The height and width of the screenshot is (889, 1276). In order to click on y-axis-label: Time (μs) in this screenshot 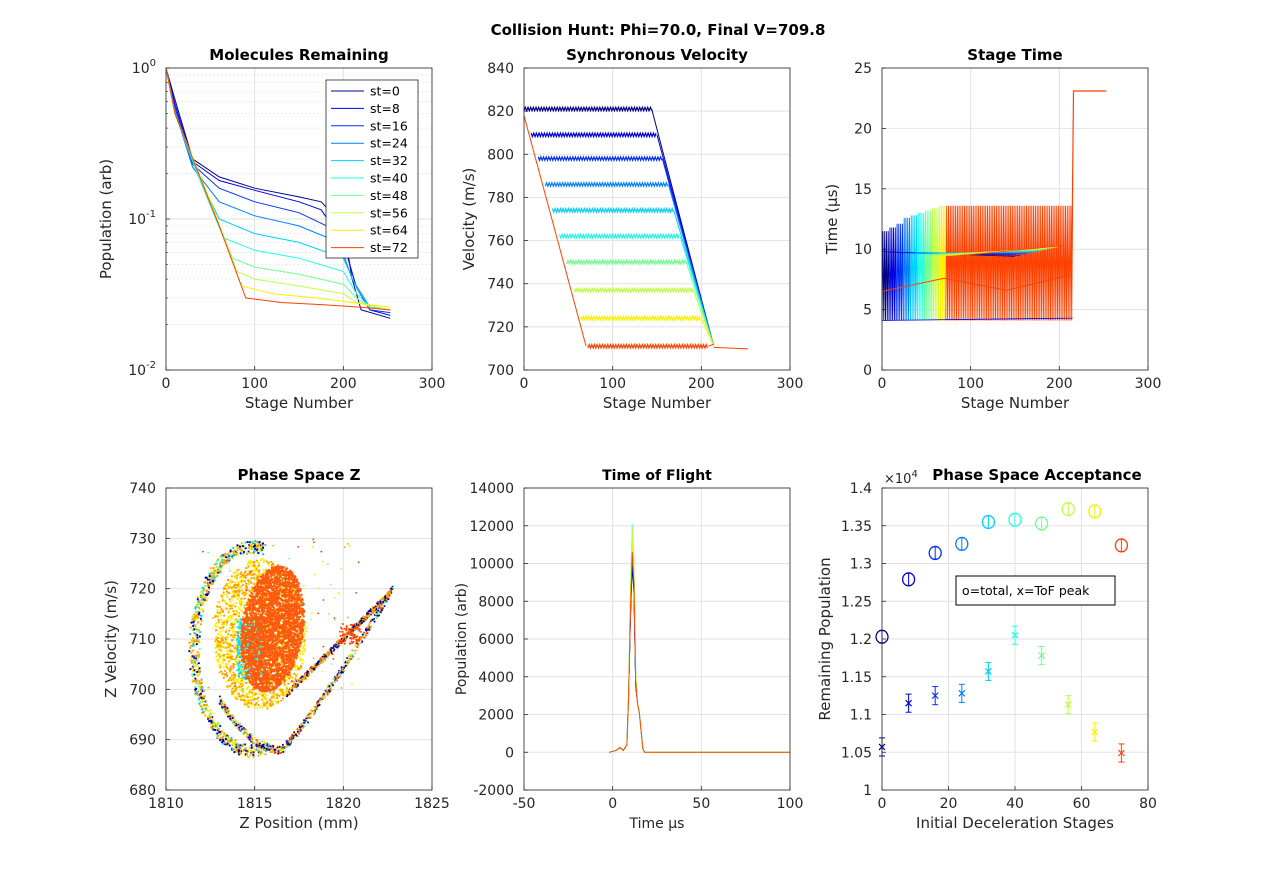, I will do `click(832, 220)`.